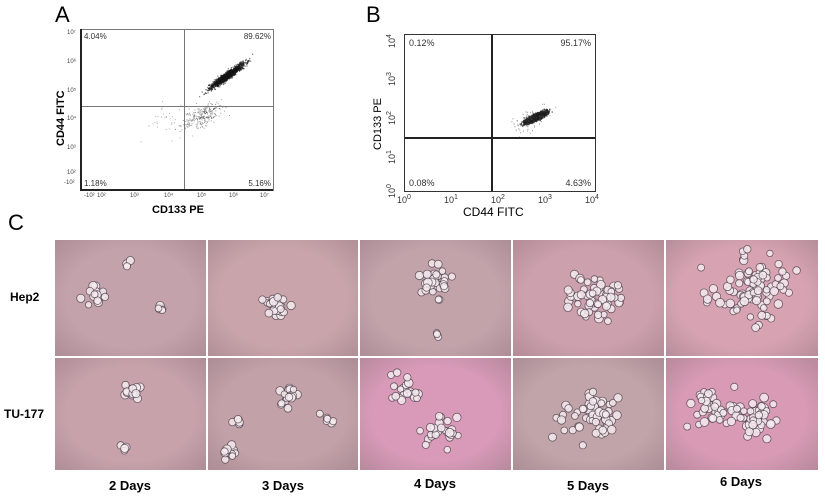  Describe the element at coordinates (71, 173) in the screenshot. I see `ytick-a-5: 10²` at that location.